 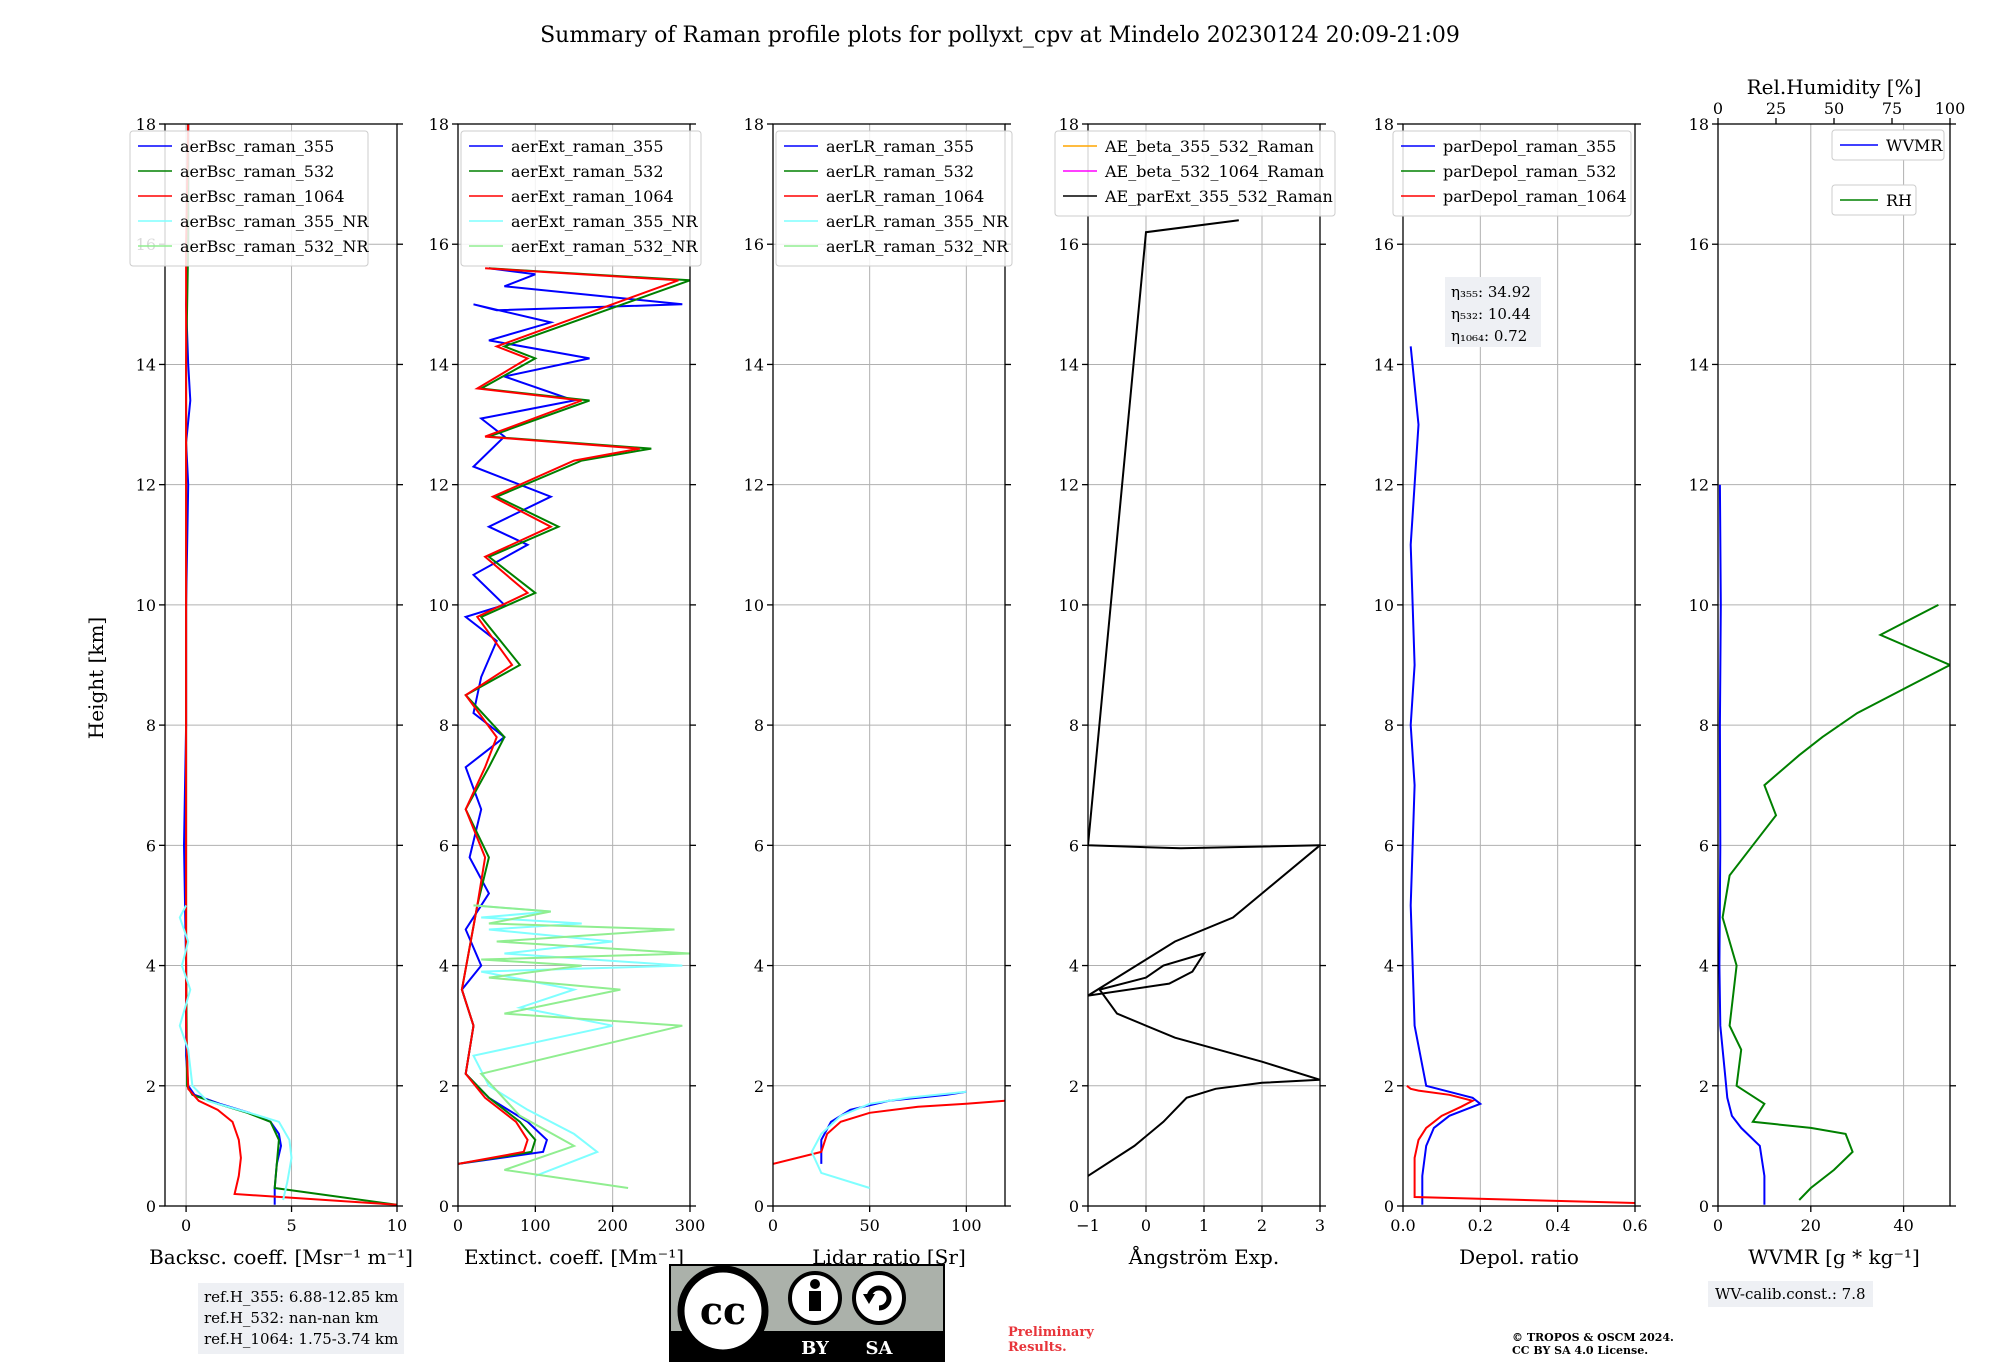 I want to click on annotation-line: η₁₀₆₄: 0.72, so click(x=1489, y=336).